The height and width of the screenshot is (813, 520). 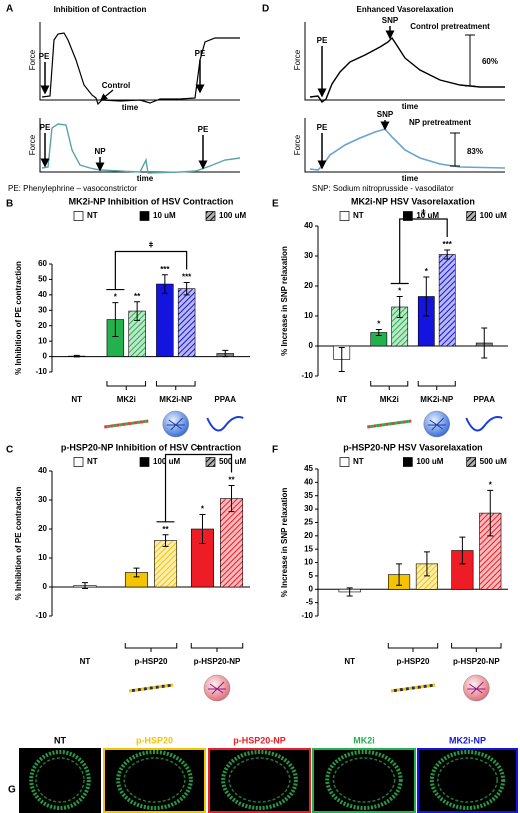 What do you see at coordinates (275, 450) in the screenshot?
I see `panel-letter: F` at bounding box center [275, 450].